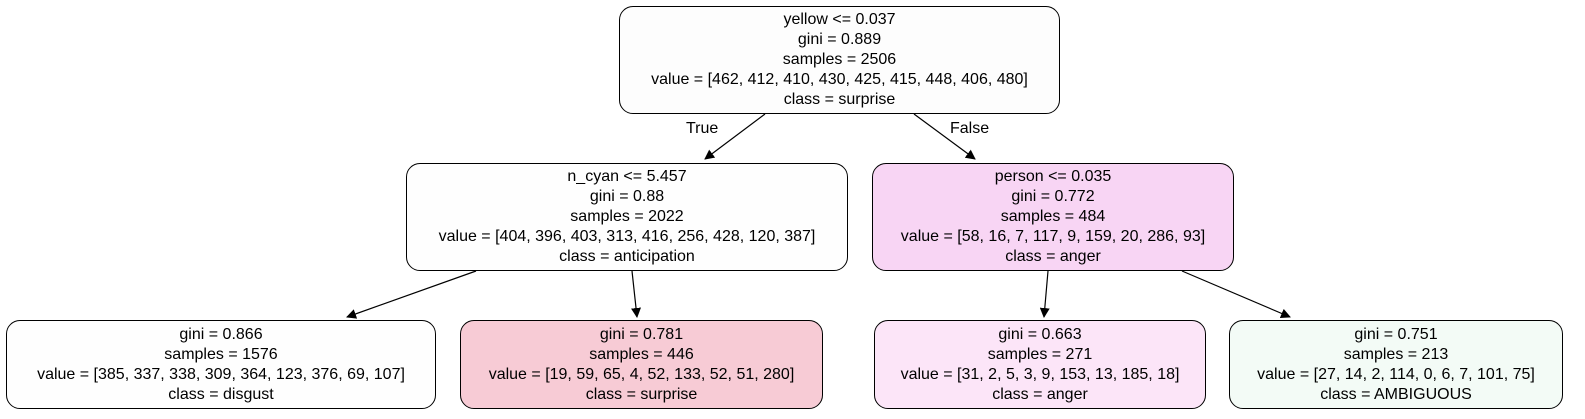  I want to click on node-gini: gini = 0.88, so click(627, 196).